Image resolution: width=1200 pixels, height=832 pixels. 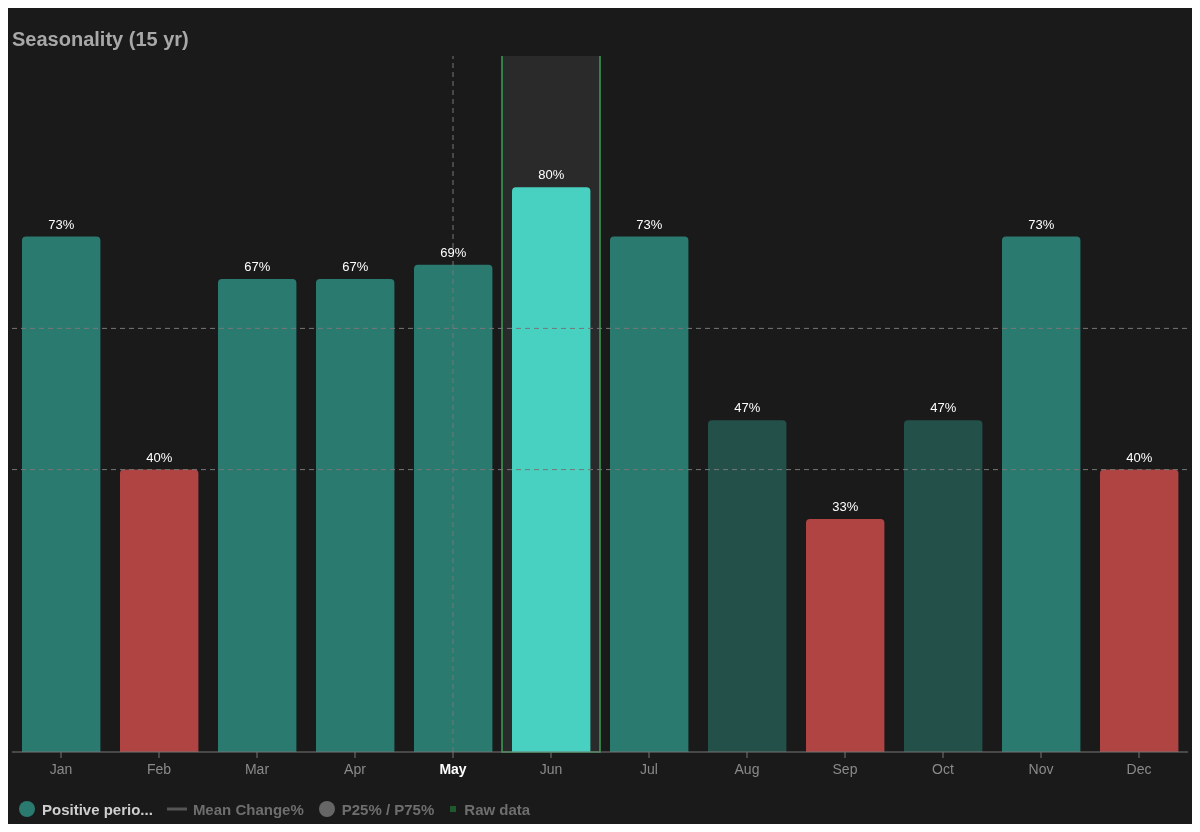 What do you see at coordinates (649, 769) in the screenshot?
I see `x-tick-label: Jul` at bounding box center [649, 769].